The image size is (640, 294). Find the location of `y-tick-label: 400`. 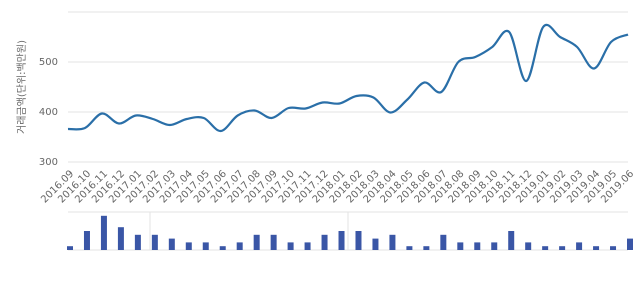

y-tick-label: 400 is located at coordinates (48, 112).